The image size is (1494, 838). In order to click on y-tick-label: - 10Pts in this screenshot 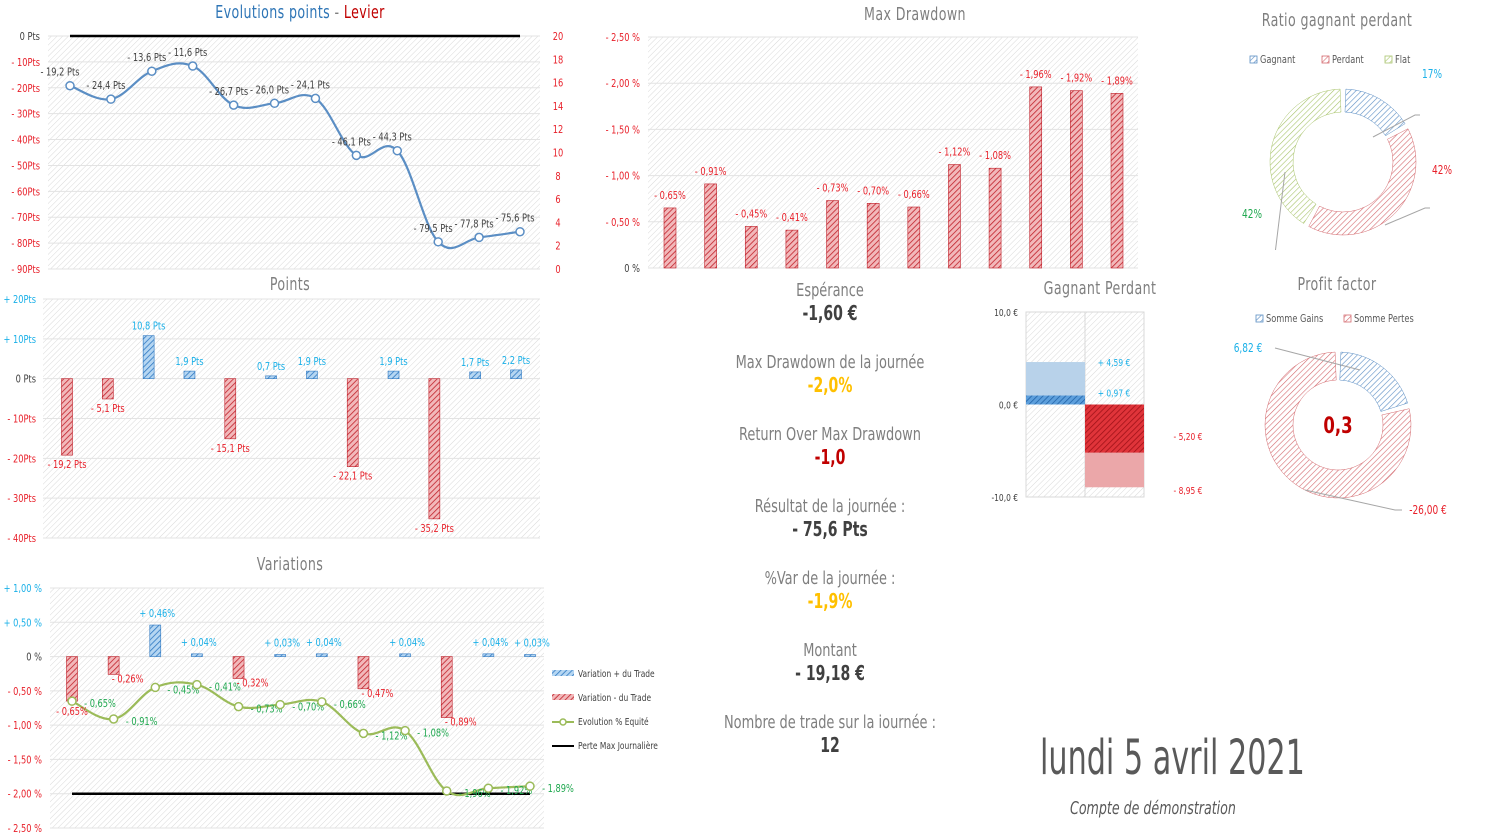, I will do `click(25, 63)`.